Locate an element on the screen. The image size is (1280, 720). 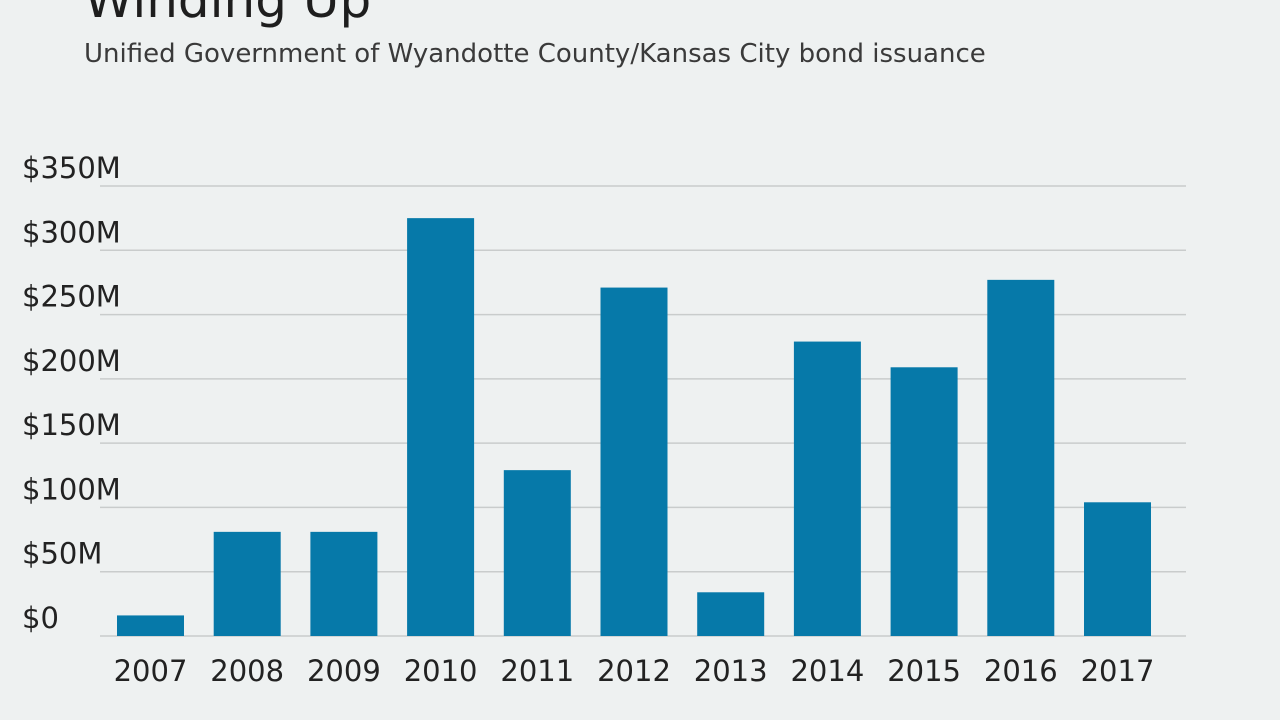
x-tick-label: 2013 is located at coordinates (731, 671).